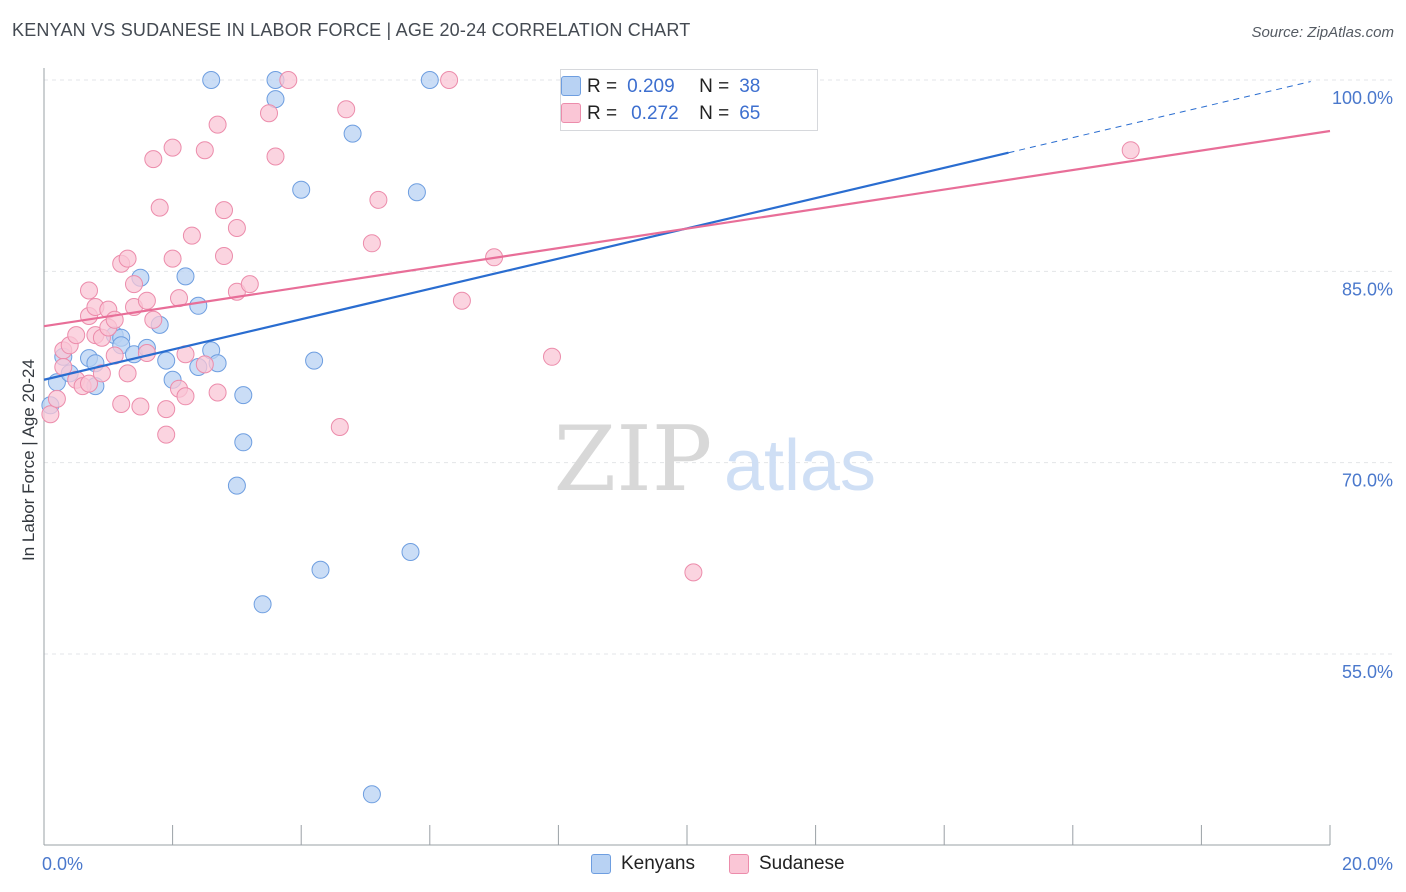 The image size is (1406, 892). What do you see at coordinates (750, 86) in the screenshot?
I see `kenyans-n-value: 38` at bounding box center [750, 86].